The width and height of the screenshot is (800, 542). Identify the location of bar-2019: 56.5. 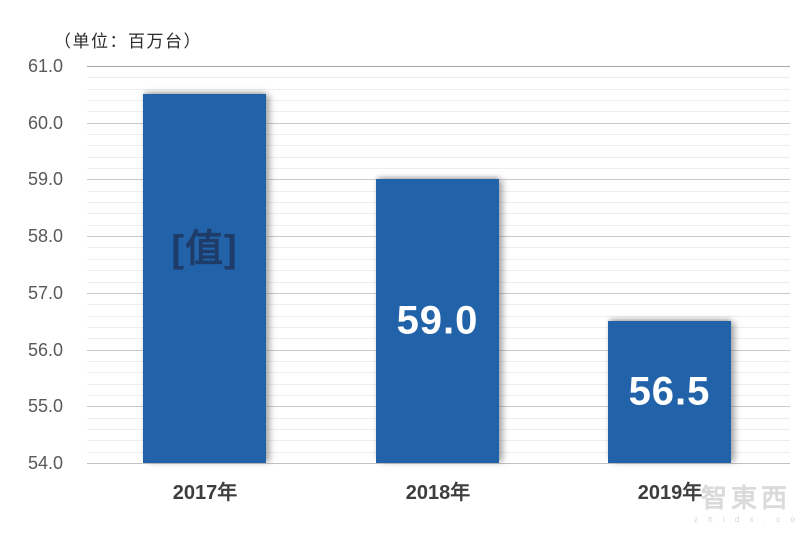
(669, 392).